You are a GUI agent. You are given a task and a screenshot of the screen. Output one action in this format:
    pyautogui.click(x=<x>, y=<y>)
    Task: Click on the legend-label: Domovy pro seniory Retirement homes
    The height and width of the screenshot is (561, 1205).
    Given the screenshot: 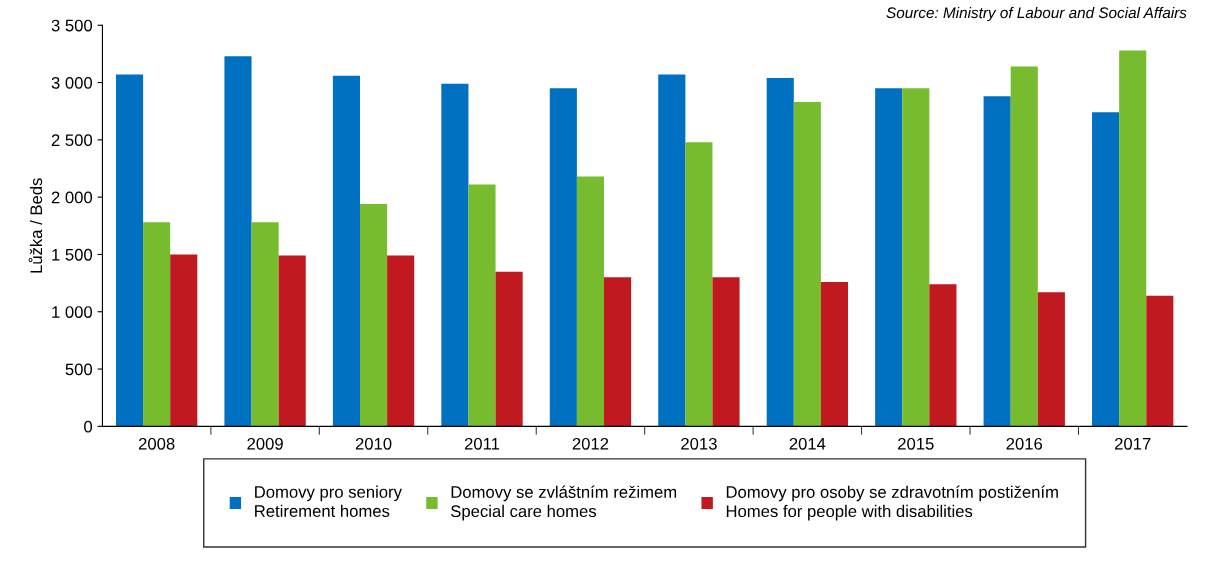 What is the action you would take?
    pyautogui.click(x=328, y=501)
    